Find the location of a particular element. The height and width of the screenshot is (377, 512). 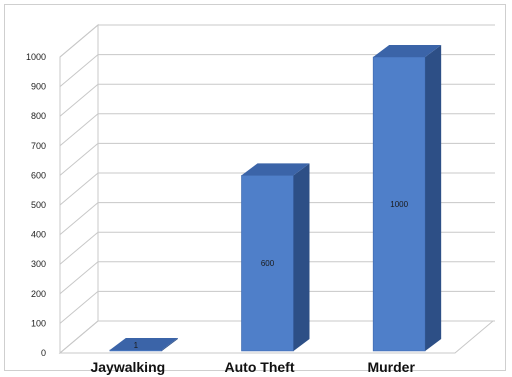

x-axis-tick-labels: Jaywalking Auto Theft Murder is located at coordinates (252, 367).